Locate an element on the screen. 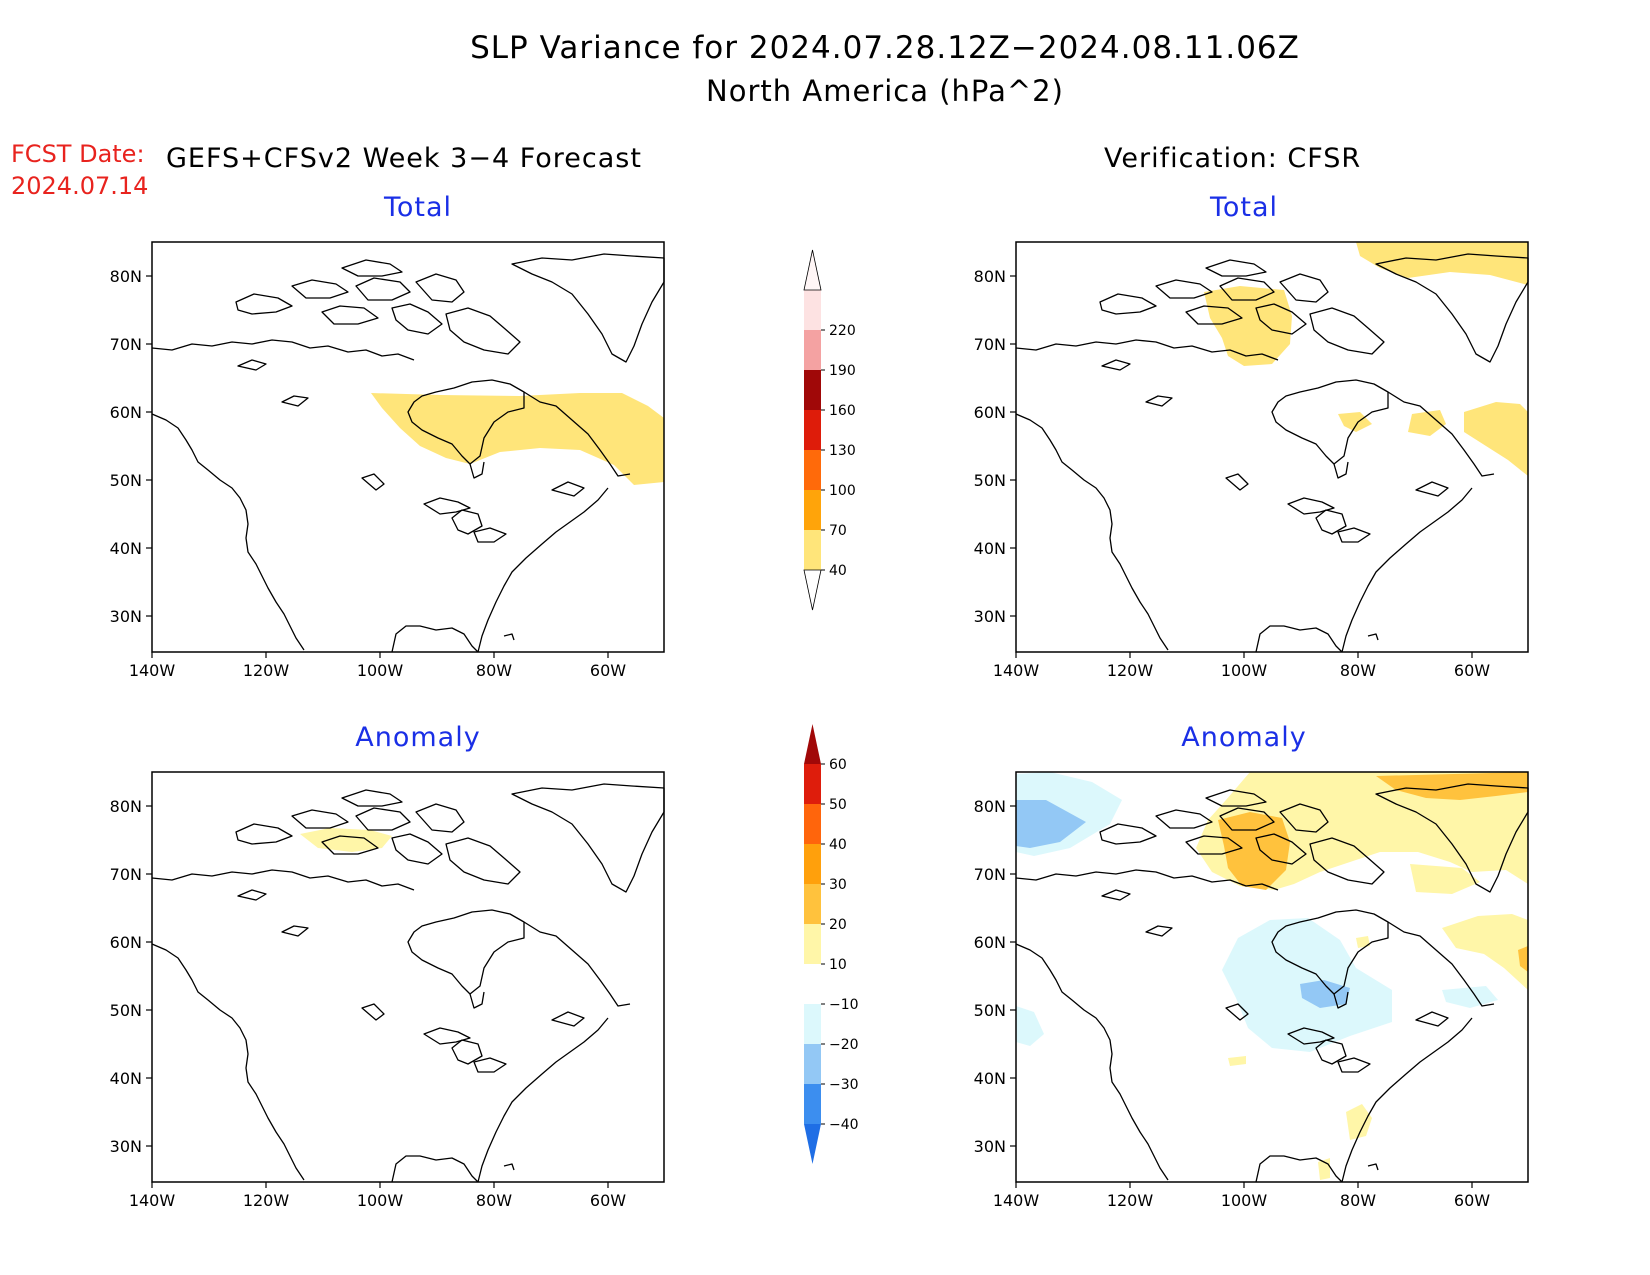 The height and width of the screenshot is (1275, 1650). colorbar-total-label: 220 is located at coordinates (842, 331).